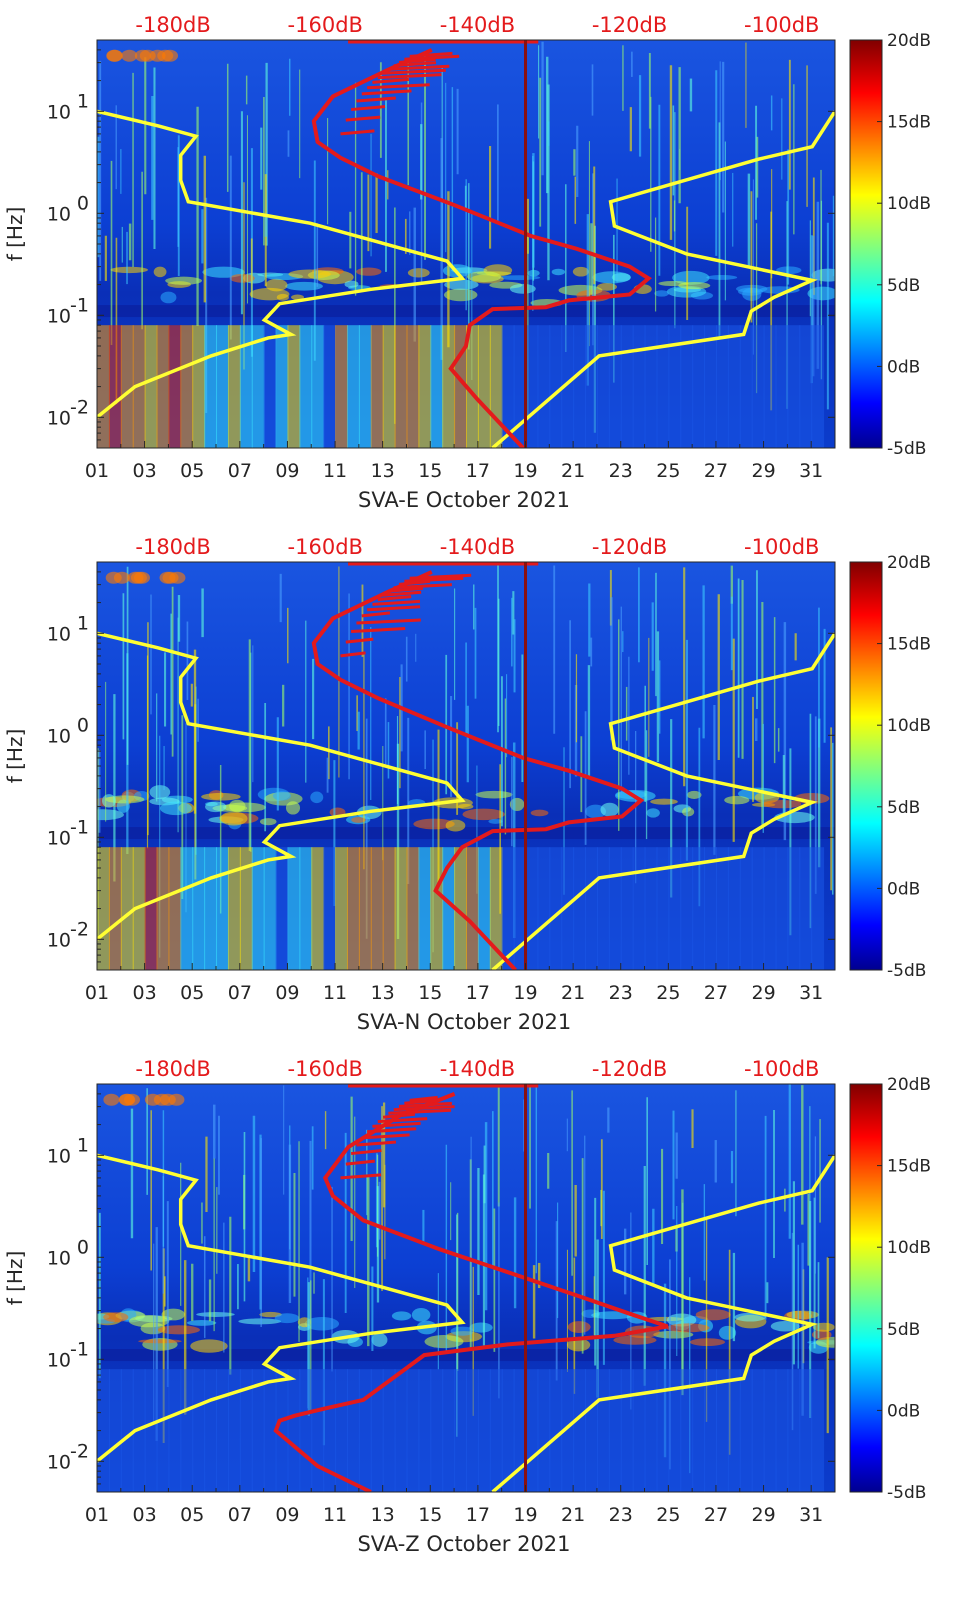  What do you see at coordinates (663, 801) in the screenshot?
I see `yellow-curve-right` at bounding box center [663, 801].